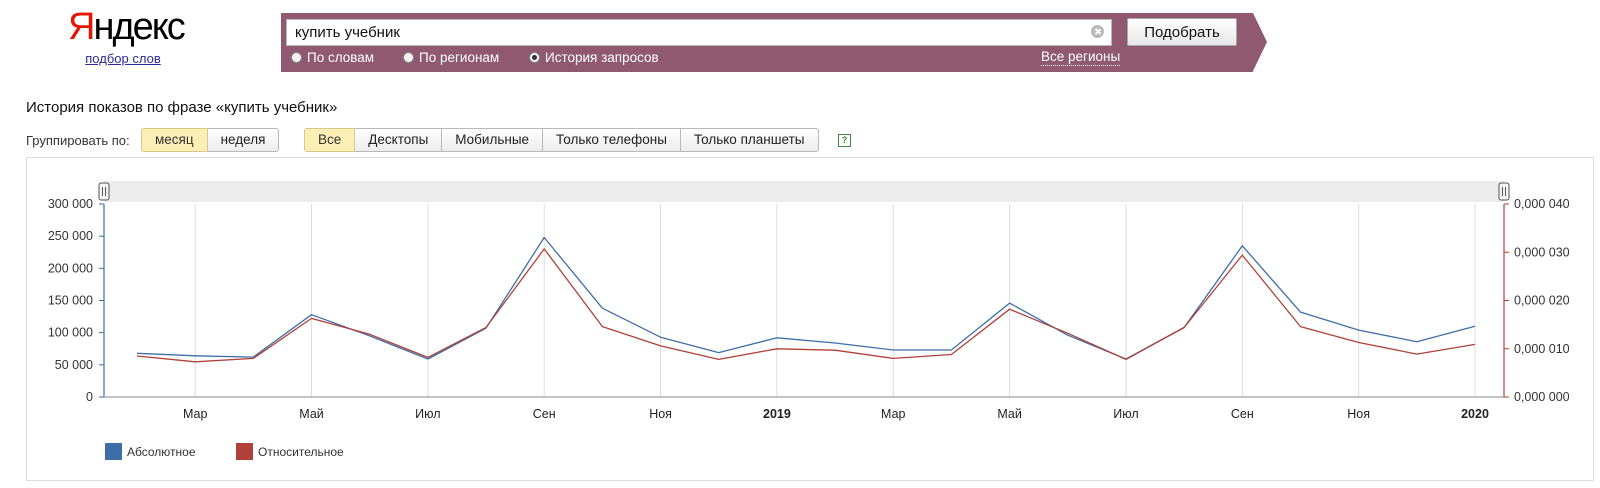 The height and width of the screenshot is (488, 1600). What do you see at coordinates (602, 57) in the screenshot?
I see `radio-label: История запросов` at bounding box center [602, 57].